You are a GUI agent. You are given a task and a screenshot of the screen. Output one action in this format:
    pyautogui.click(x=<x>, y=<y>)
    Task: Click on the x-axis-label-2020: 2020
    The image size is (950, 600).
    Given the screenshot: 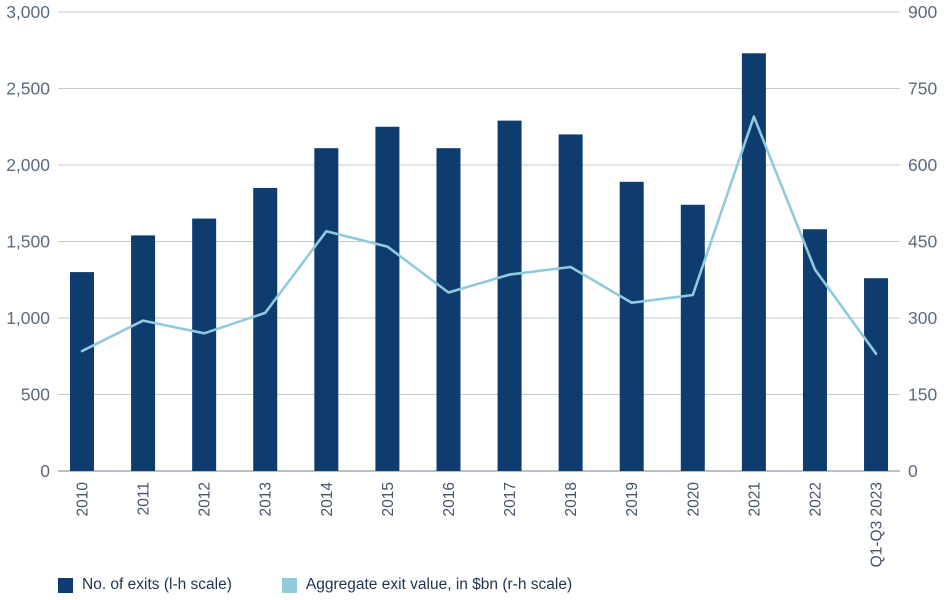 What is the action you would take?
    pyautogui.click(x=693, y=499)
    